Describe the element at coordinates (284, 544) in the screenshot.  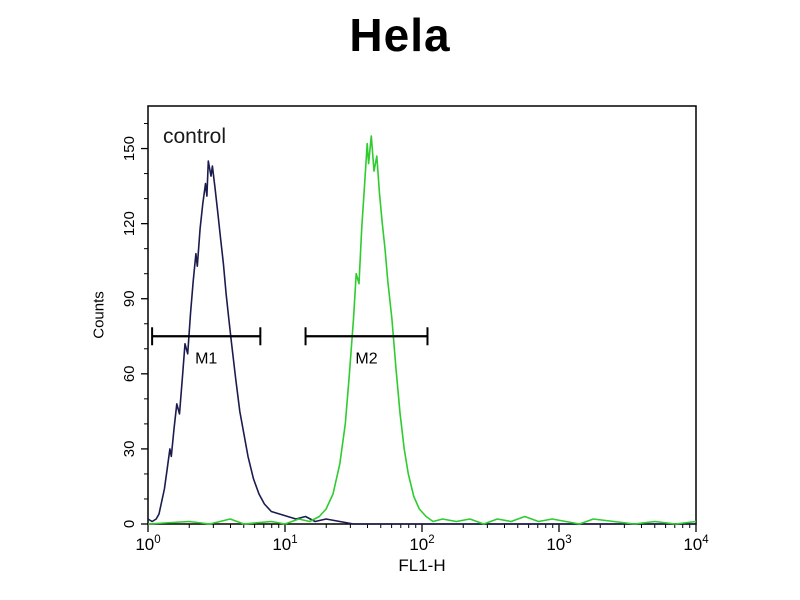
I see `x-tick-label: 10¹` at that location.